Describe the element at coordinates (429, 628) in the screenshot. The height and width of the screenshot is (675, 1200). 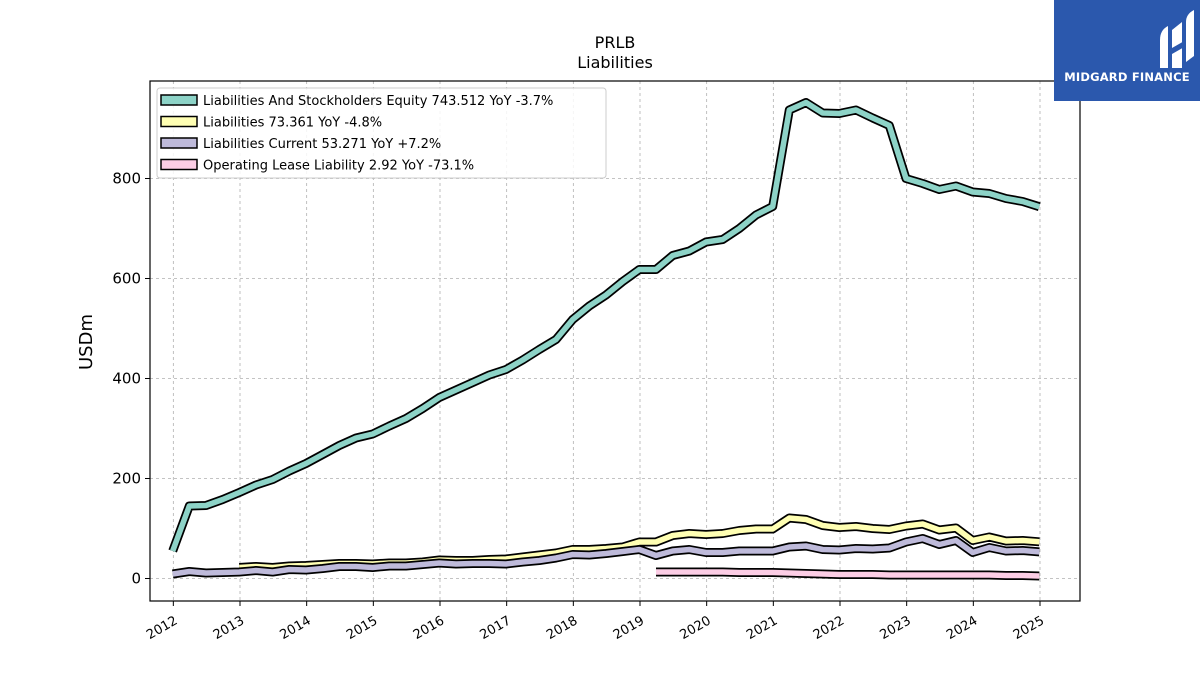
I see `x-tick-label: 2016` at that location.